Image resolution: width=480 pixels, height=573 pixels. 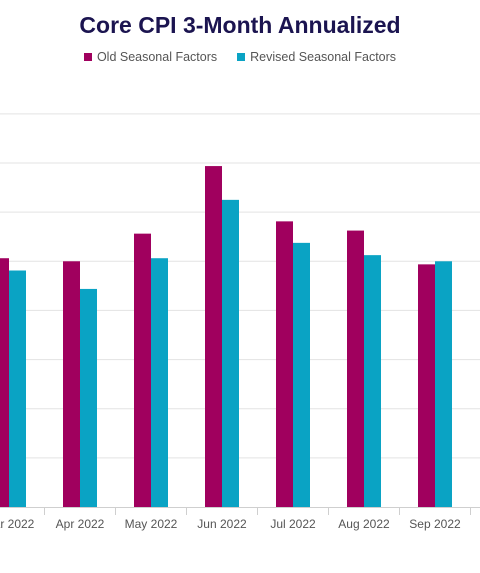 What do you see at coordinates (301, 374) in the screenshot?
I see `bar-revised-jul-2022` at bounding box center [301, 374].